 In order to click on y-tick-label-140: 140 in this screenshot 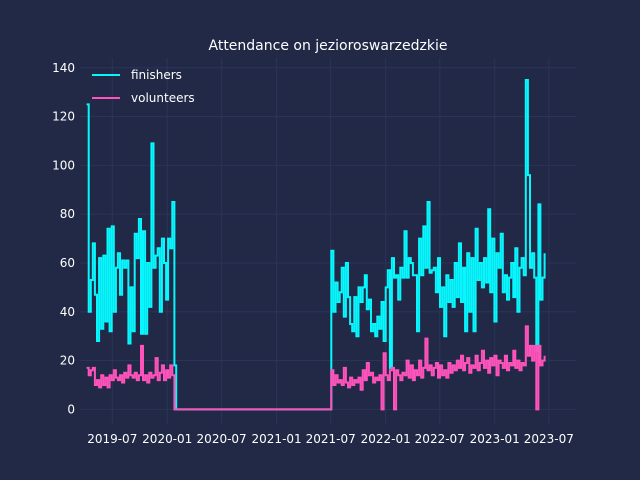, I will do `click(63, 68)`.